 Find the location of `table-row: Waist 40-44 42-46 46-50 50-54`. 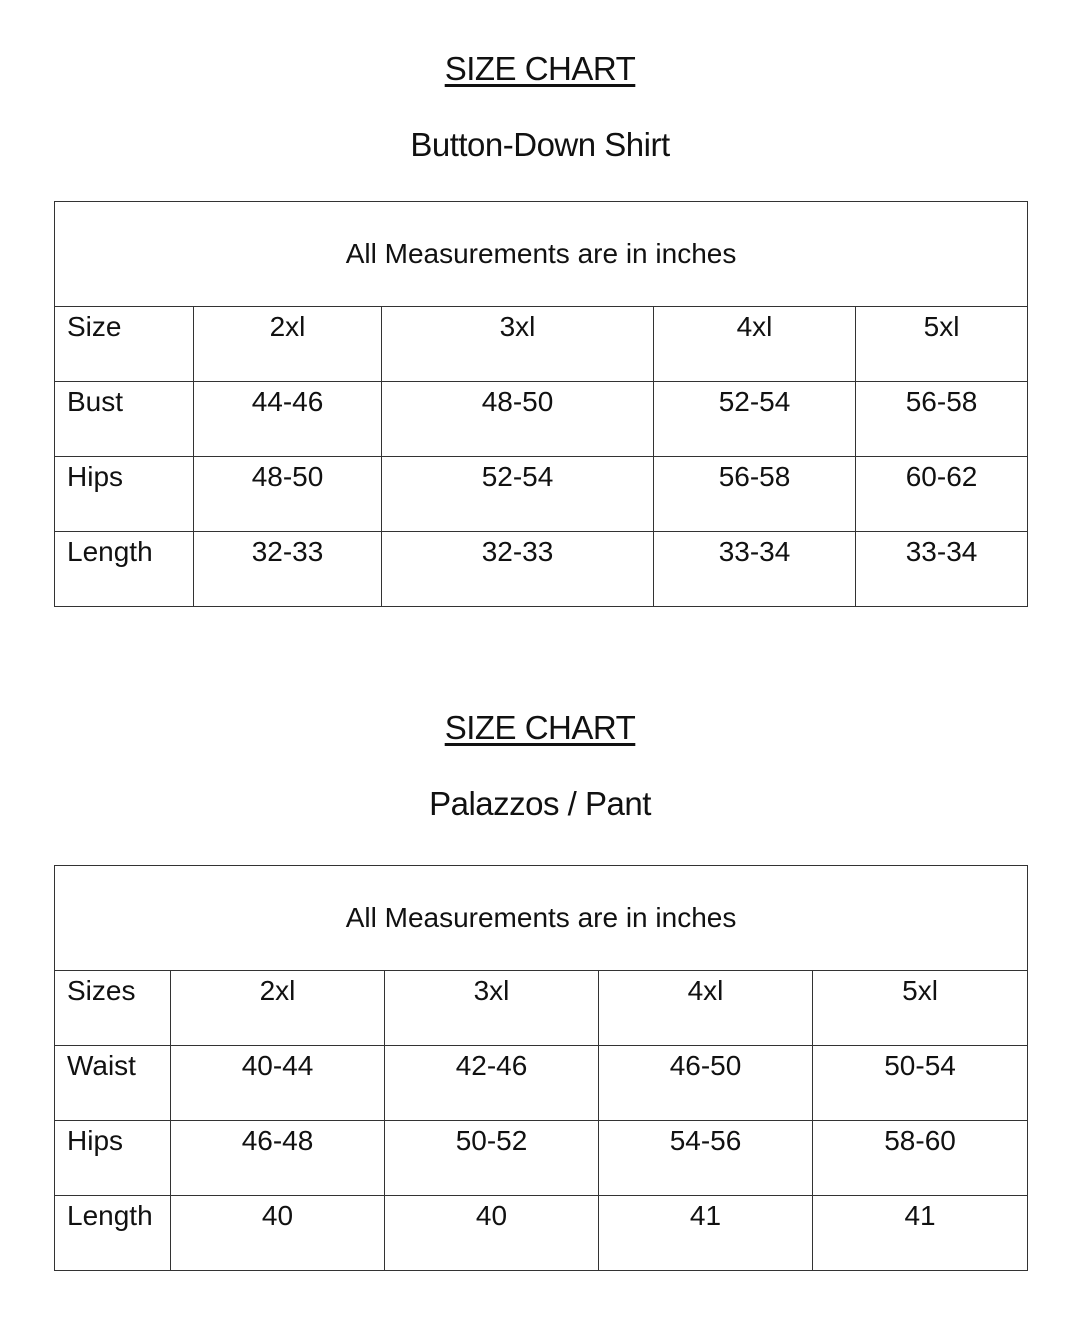

table-row: Waist 40-44 42-46 46-50 50-54 is located at coordinates (541, 1083).